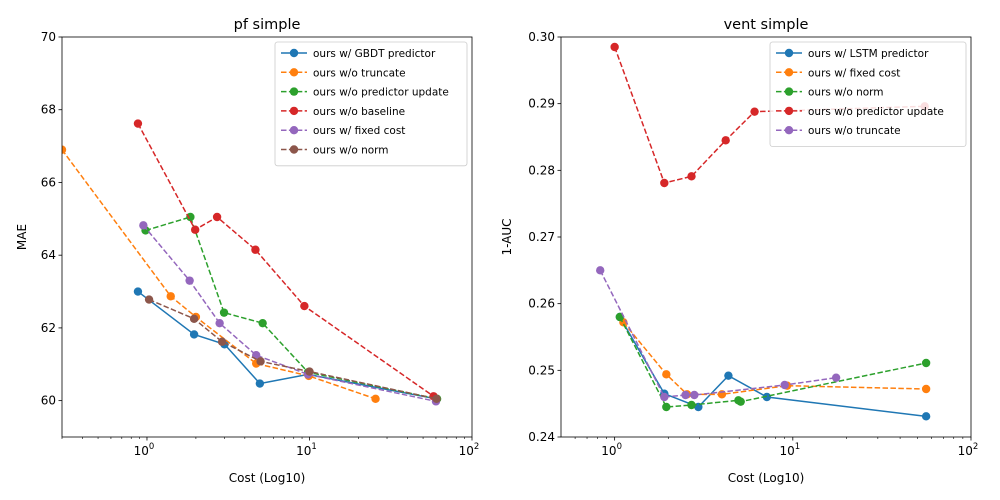 The image size is (1000, 500). Describe the element at coordinates (359, 112) in the screenshot. I see `legend-label: ours w/o baseline` at that location.